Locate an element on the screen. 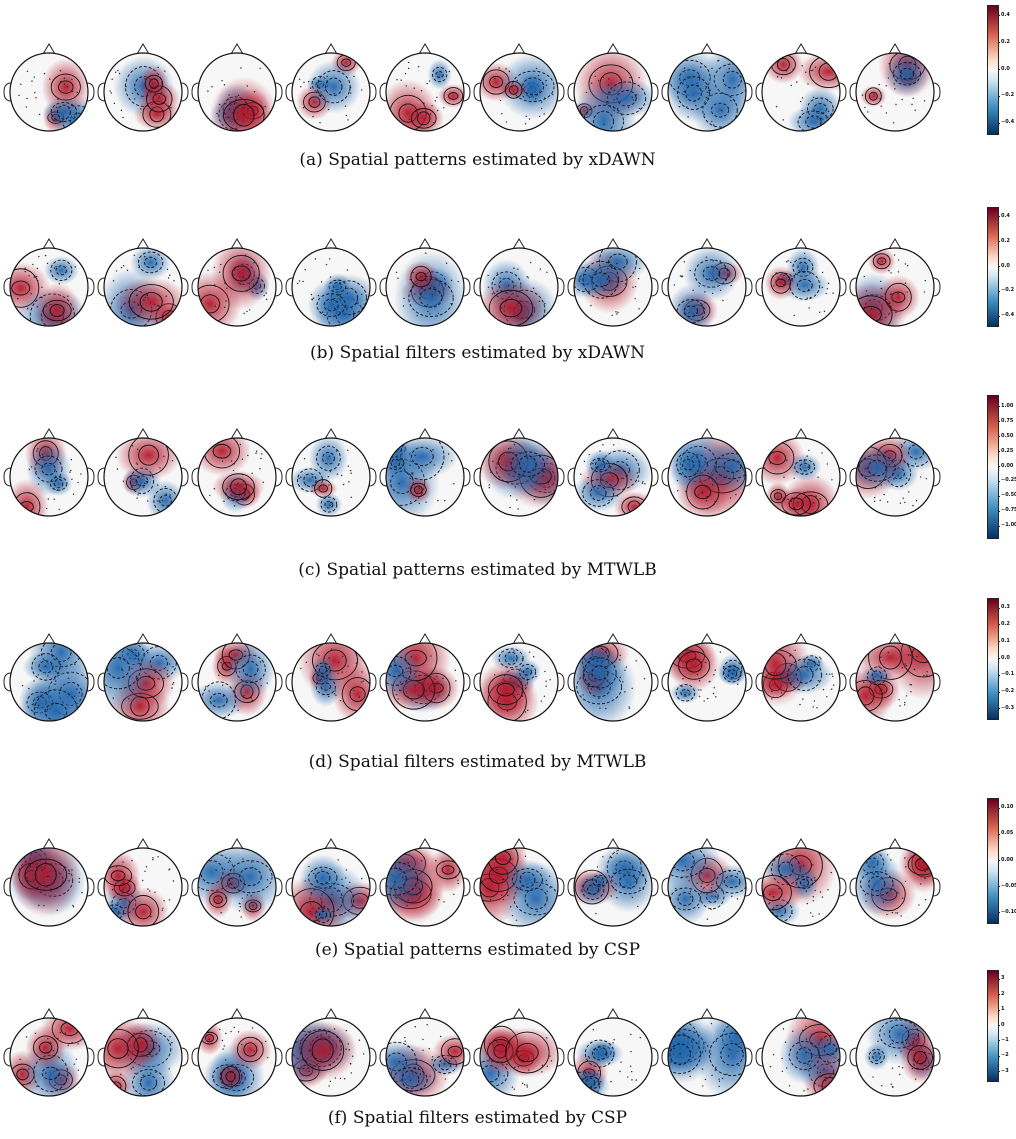 The image size is (1016, 1139). colorbar-tick-label: 0.75 is located at coordinates (1007, 420).